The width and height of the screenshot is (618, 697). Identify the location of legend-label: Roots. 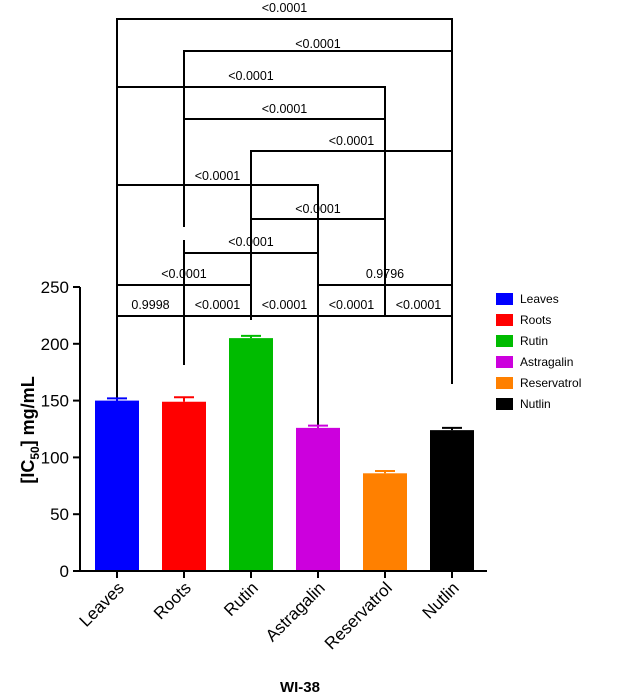
(535, 320).